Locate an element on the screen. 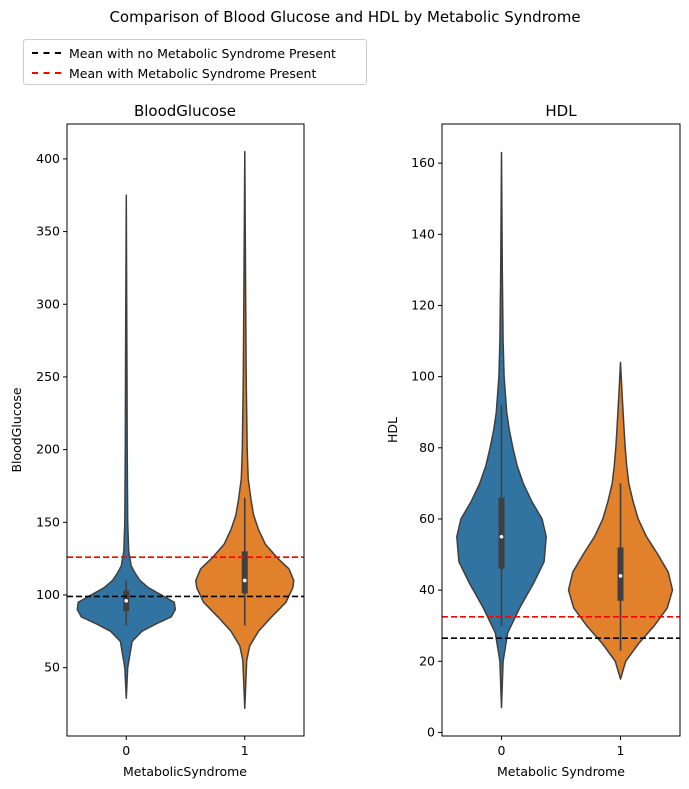 The height and width of the screenshot is (789, 689). hdl-y-axis-label: HDL is located at coordinates (392, 430).